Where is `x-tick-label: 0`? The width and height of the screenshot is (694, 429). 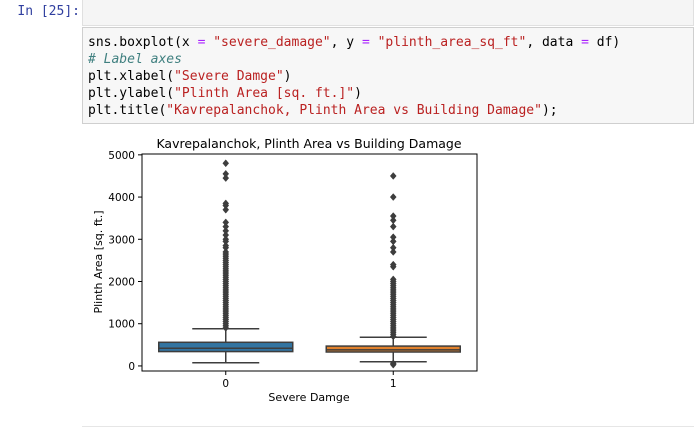 x-tick-label: 0 is located at coordinates (225, 384).